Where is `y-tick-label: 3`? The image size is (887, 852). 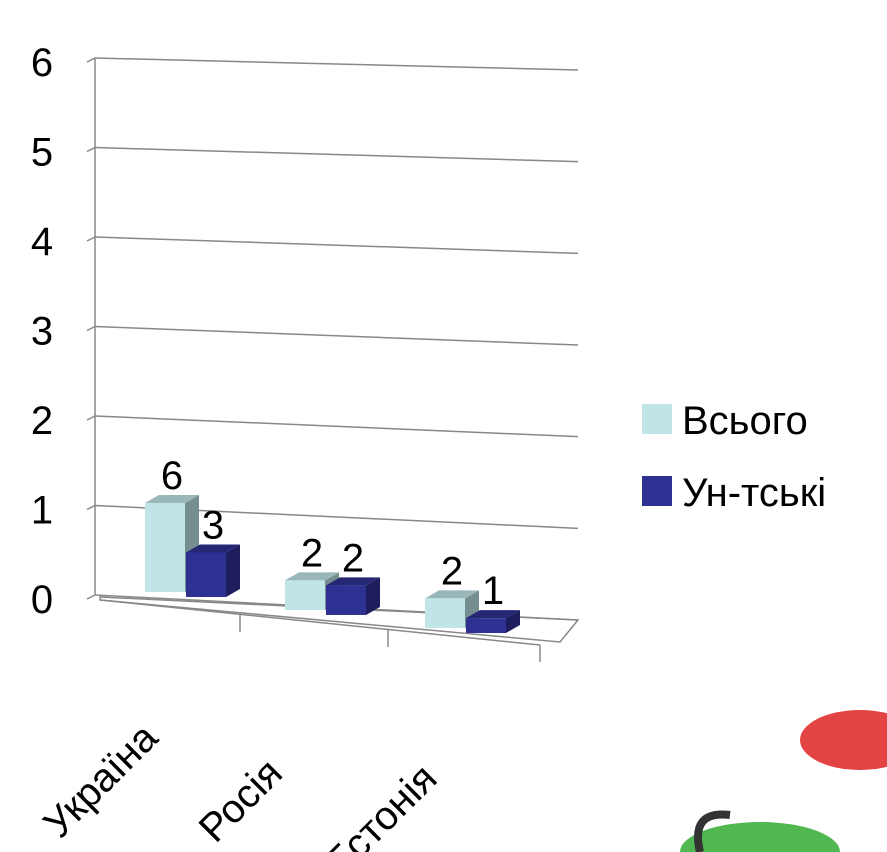
y-tick-label: 3 is located at coordinates (42, 332).